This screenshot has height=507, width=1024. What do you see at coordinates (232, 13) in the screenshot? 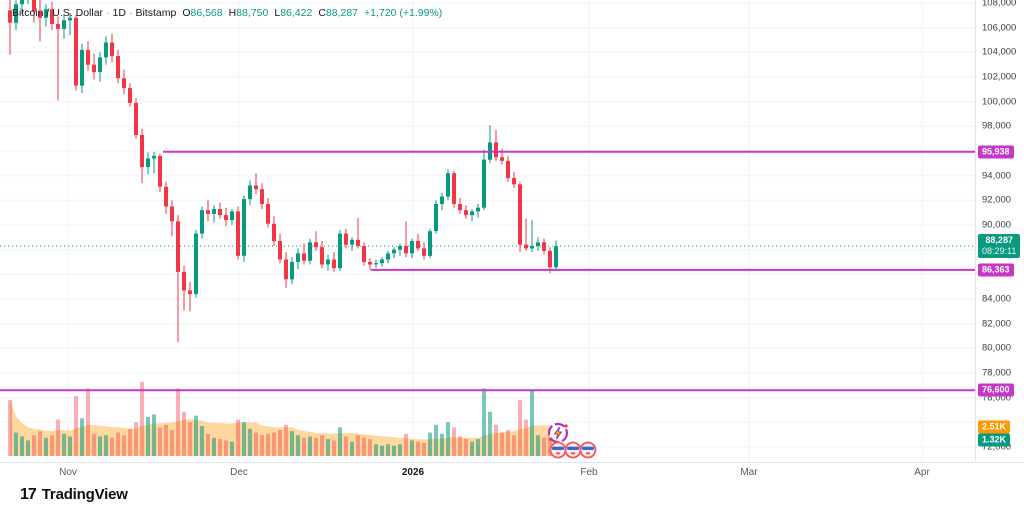
I see `ohlc-letter: H` at bounding box center [232, 13].